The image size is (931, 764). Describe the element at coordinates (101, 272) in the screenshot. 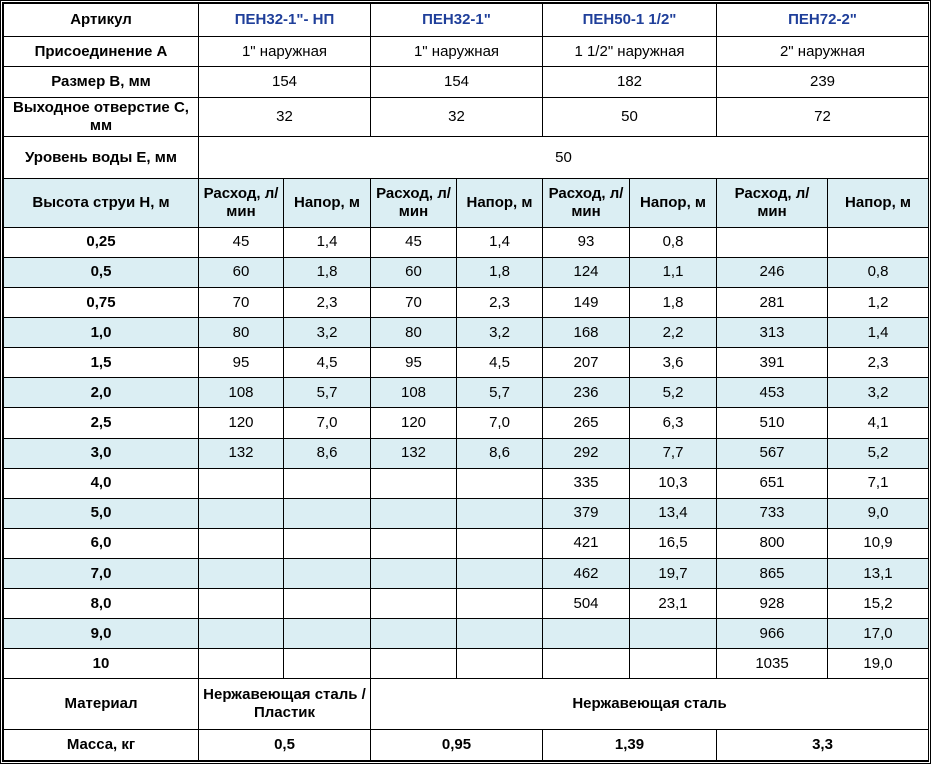

I see `jet-height: 0,5` at that location.